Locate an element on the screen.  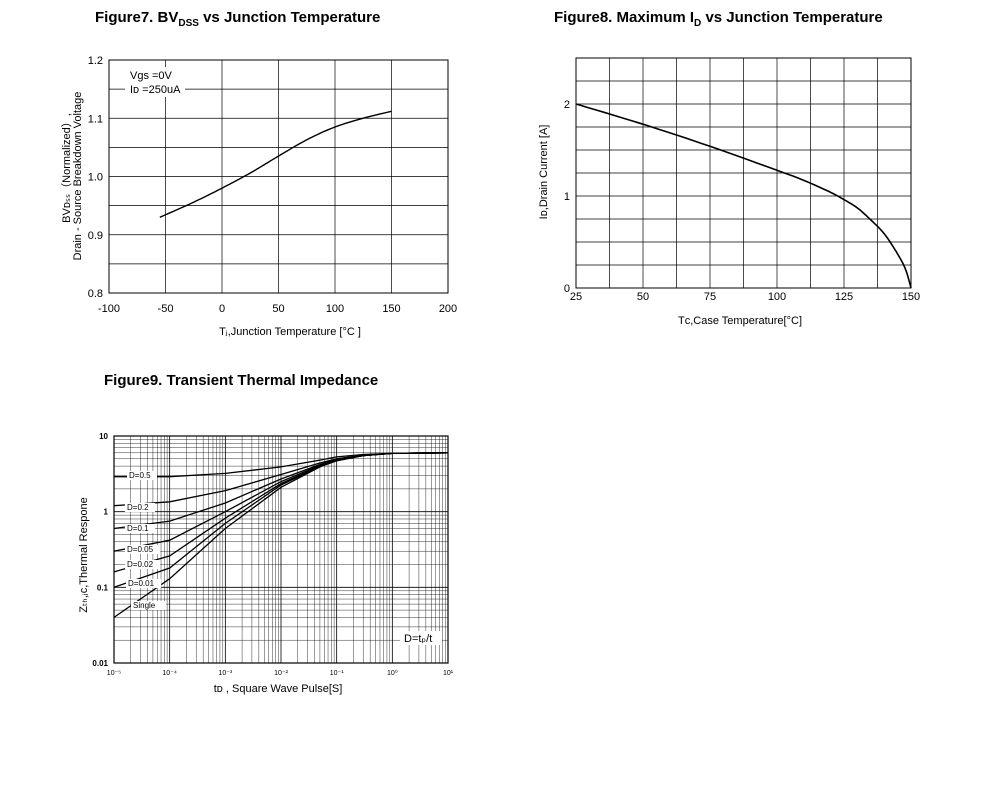
fig7-legend-box is located at coordinates (155, 82).